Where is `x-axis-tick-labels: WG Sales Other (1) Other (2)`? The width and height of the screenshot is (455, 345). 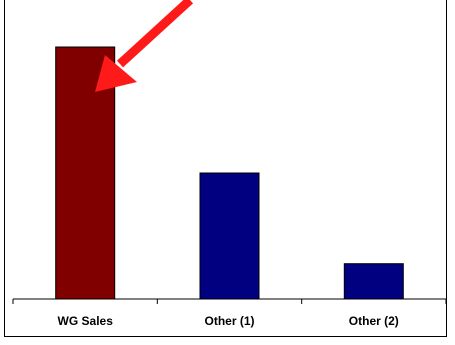 x-axis-tick-labels: WG Sales Other (1) Other (2) is located at coordinates (228, 321).